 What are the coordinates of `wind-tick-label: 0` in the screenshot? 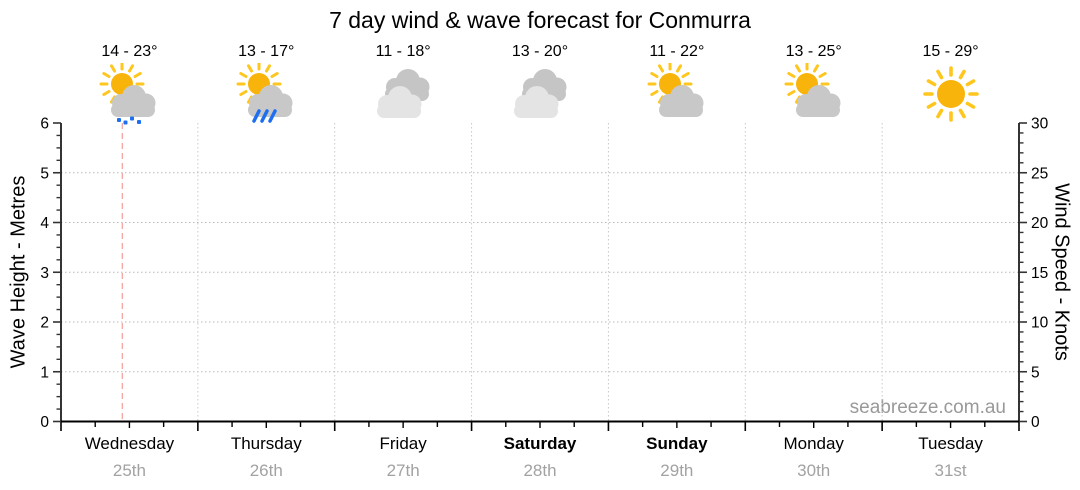 It's located at (1035, 422).